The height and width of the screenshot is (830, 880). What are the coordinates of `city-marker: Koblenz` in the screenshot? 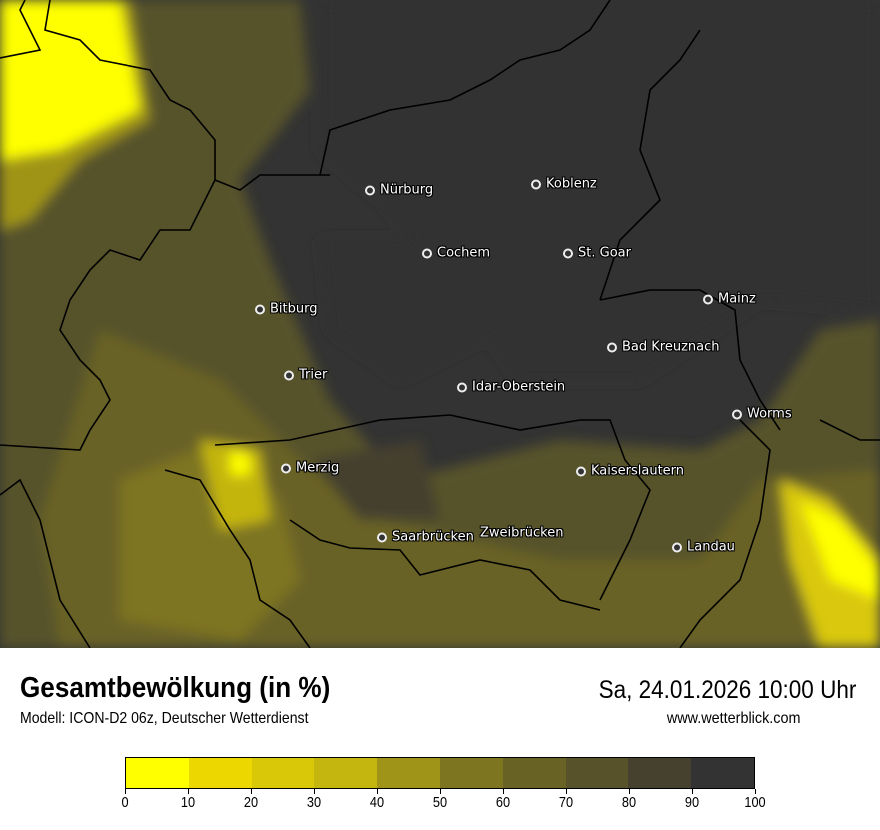 It's located at (564, 184).